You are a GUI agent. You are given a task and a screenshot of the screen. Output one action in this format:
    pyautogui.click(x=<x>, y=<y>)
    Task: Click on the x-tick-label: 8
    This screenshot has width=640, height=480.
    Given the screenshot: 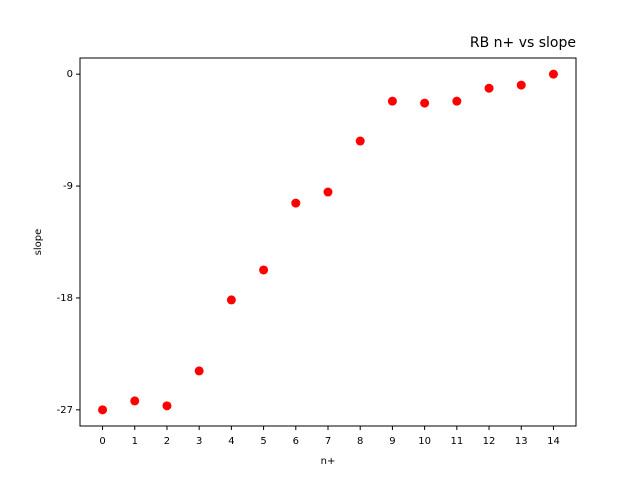 What is the action you would take?
    pyautogui.click(x=360, y=441)
    